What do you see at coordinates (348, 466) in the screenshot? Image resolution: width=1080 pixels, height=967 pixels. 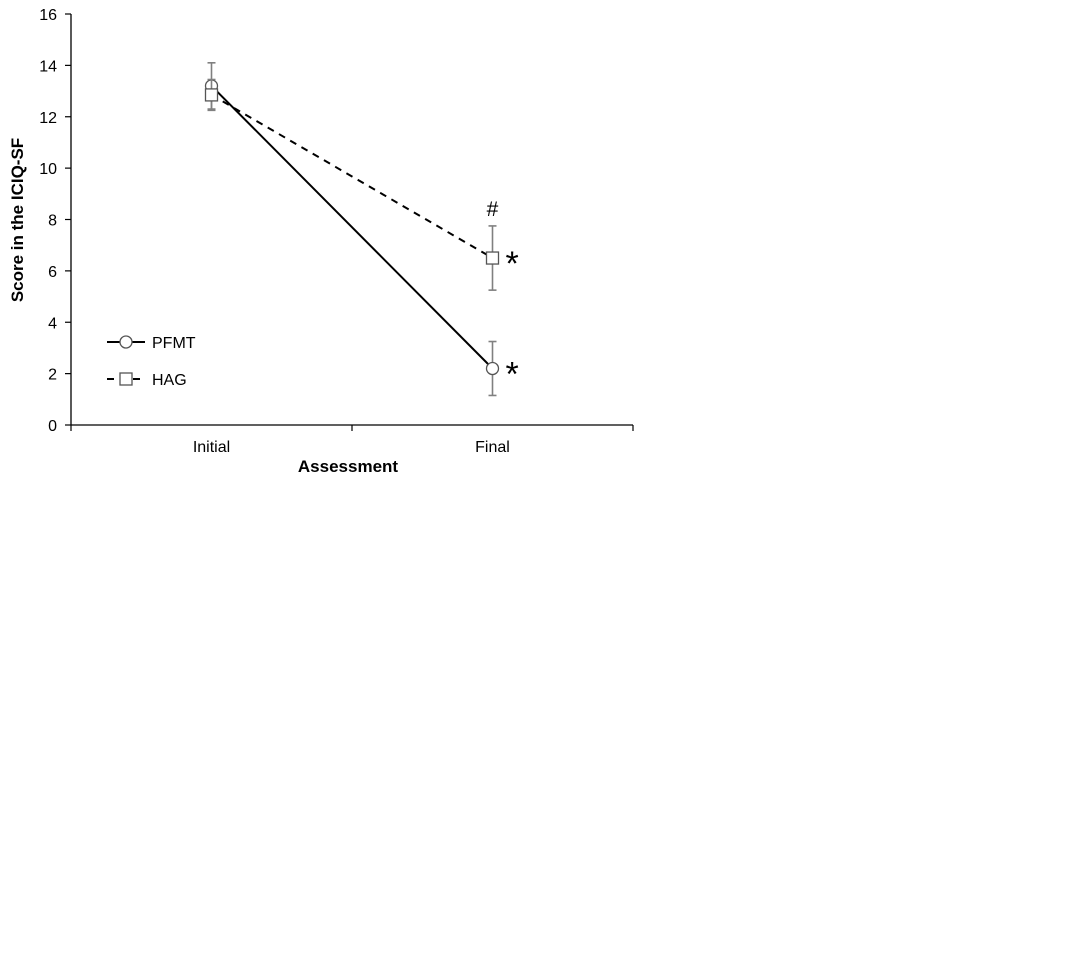 I see `x-axis-title: Assessment` at bounding box center [348, 466].